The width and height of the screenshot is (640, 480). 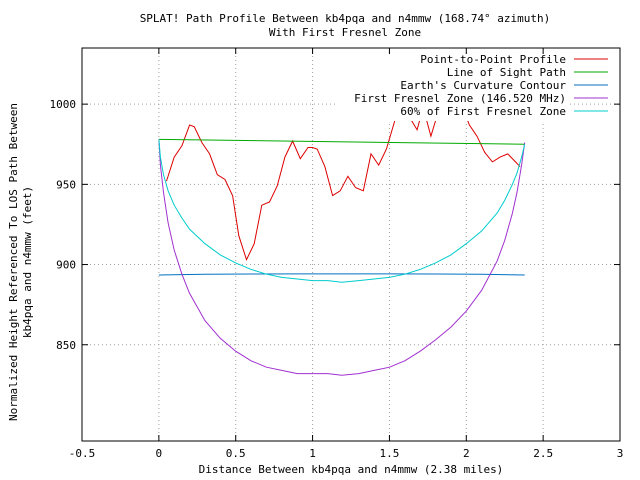 I want to click on y-tick-label: 900, so click(x=66, y=265).